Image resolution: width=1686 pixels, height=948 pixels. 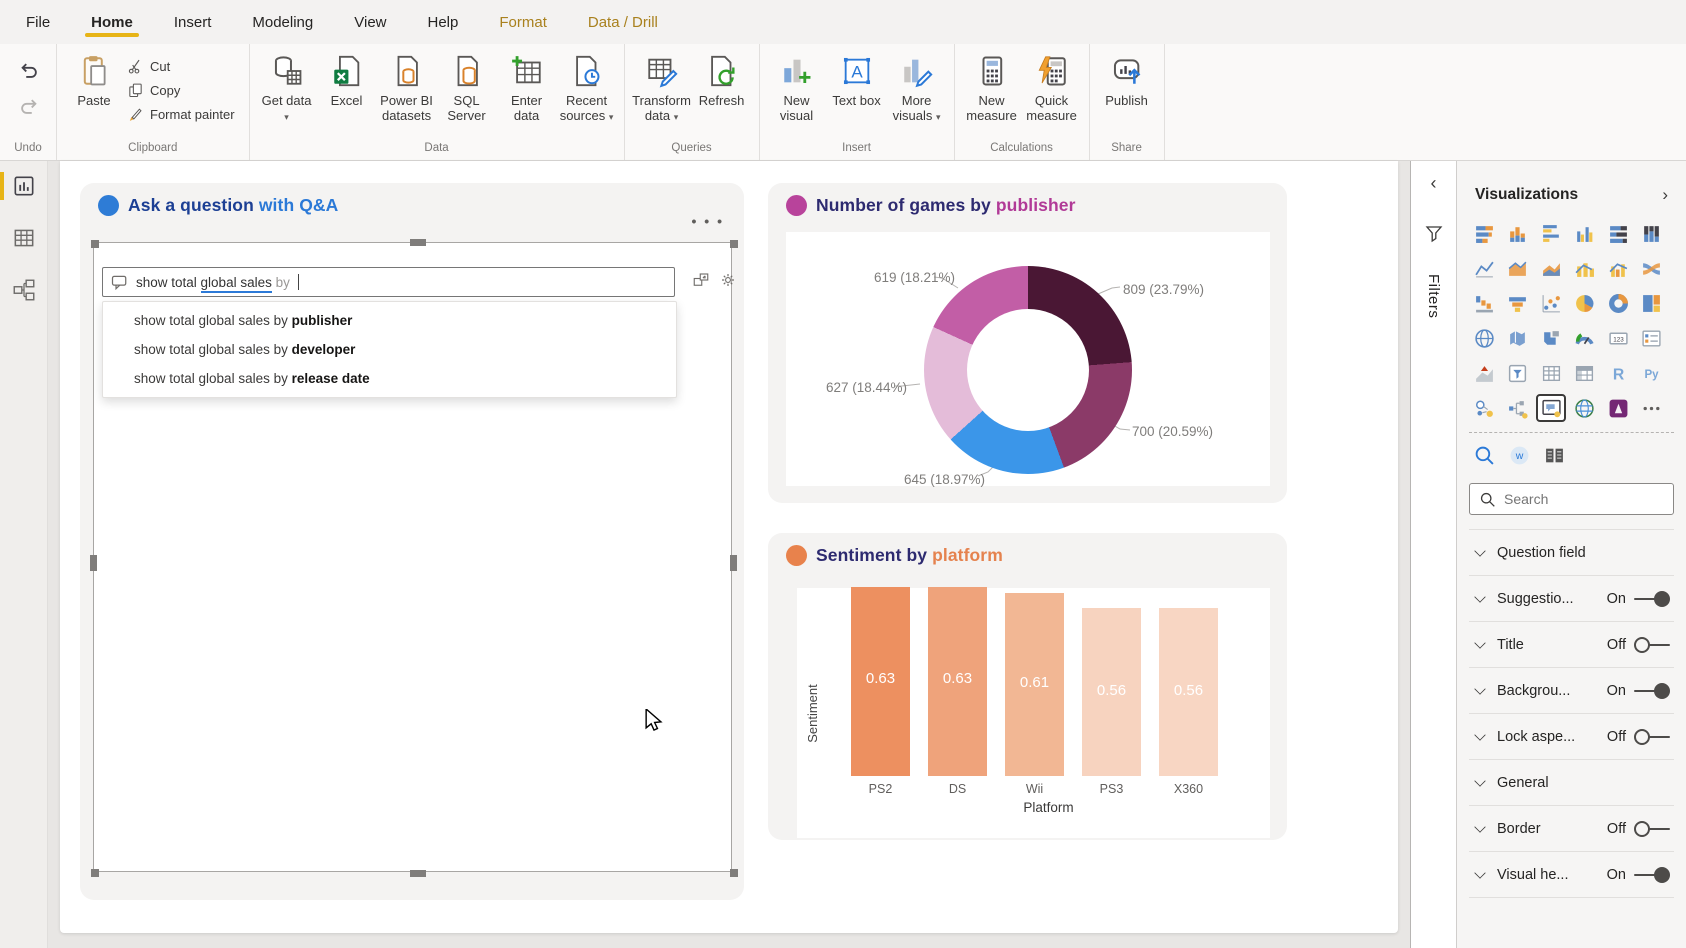 I want to click on search-input, so click(x=1579, y=499).